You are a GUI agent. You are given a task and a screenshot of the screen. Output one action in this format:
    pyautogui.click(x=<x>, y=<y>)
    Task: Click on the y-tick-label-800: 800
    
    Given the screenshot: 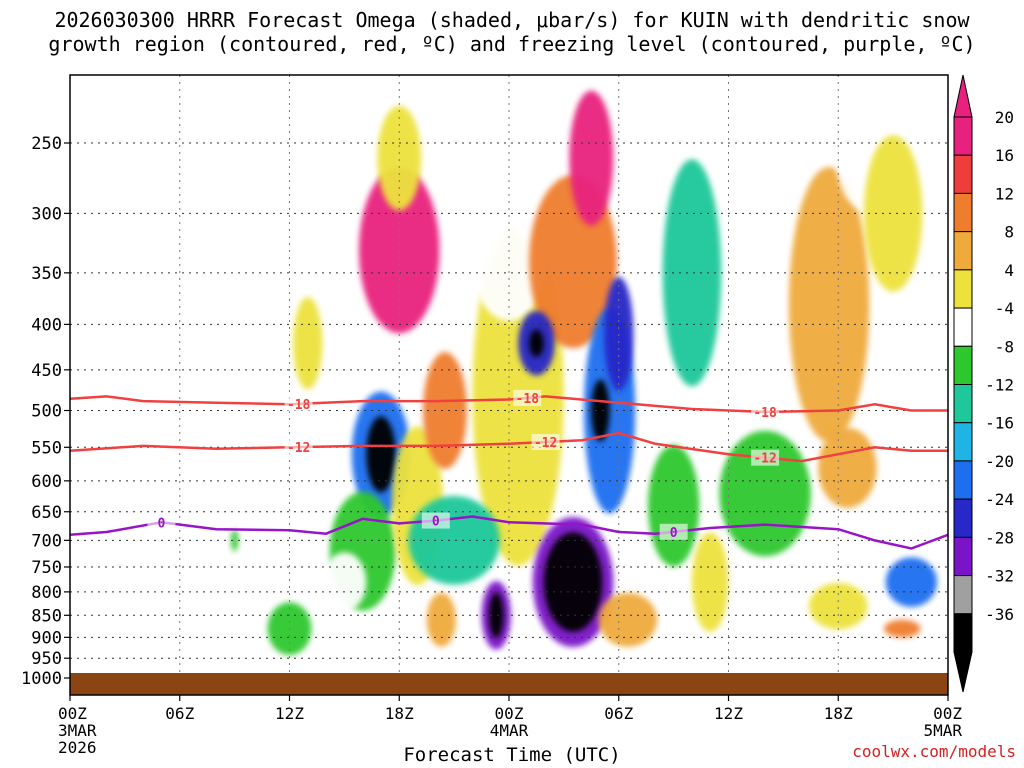 What is the action you would take?
    pyautogui.click(x=46, y=593)
    